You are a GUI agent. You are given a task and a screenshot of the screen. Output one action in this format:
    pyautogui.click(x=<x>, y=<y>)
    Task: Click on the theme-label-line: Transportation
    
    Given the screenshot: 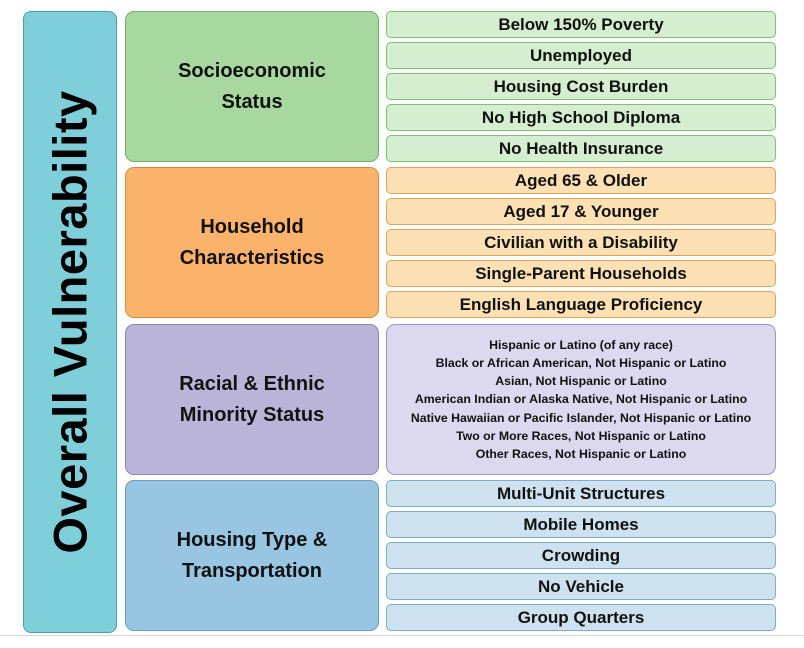 What is the action you would take?
    pyautogui.click(x=251, y=570)
    